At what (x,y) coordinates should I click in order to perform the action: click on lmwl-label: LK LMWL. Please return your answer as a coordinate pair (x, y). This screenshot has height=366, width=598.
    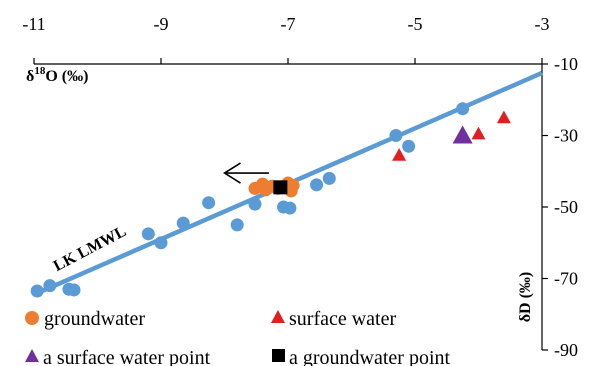
    Looking at the image, I should click on (90, 249).